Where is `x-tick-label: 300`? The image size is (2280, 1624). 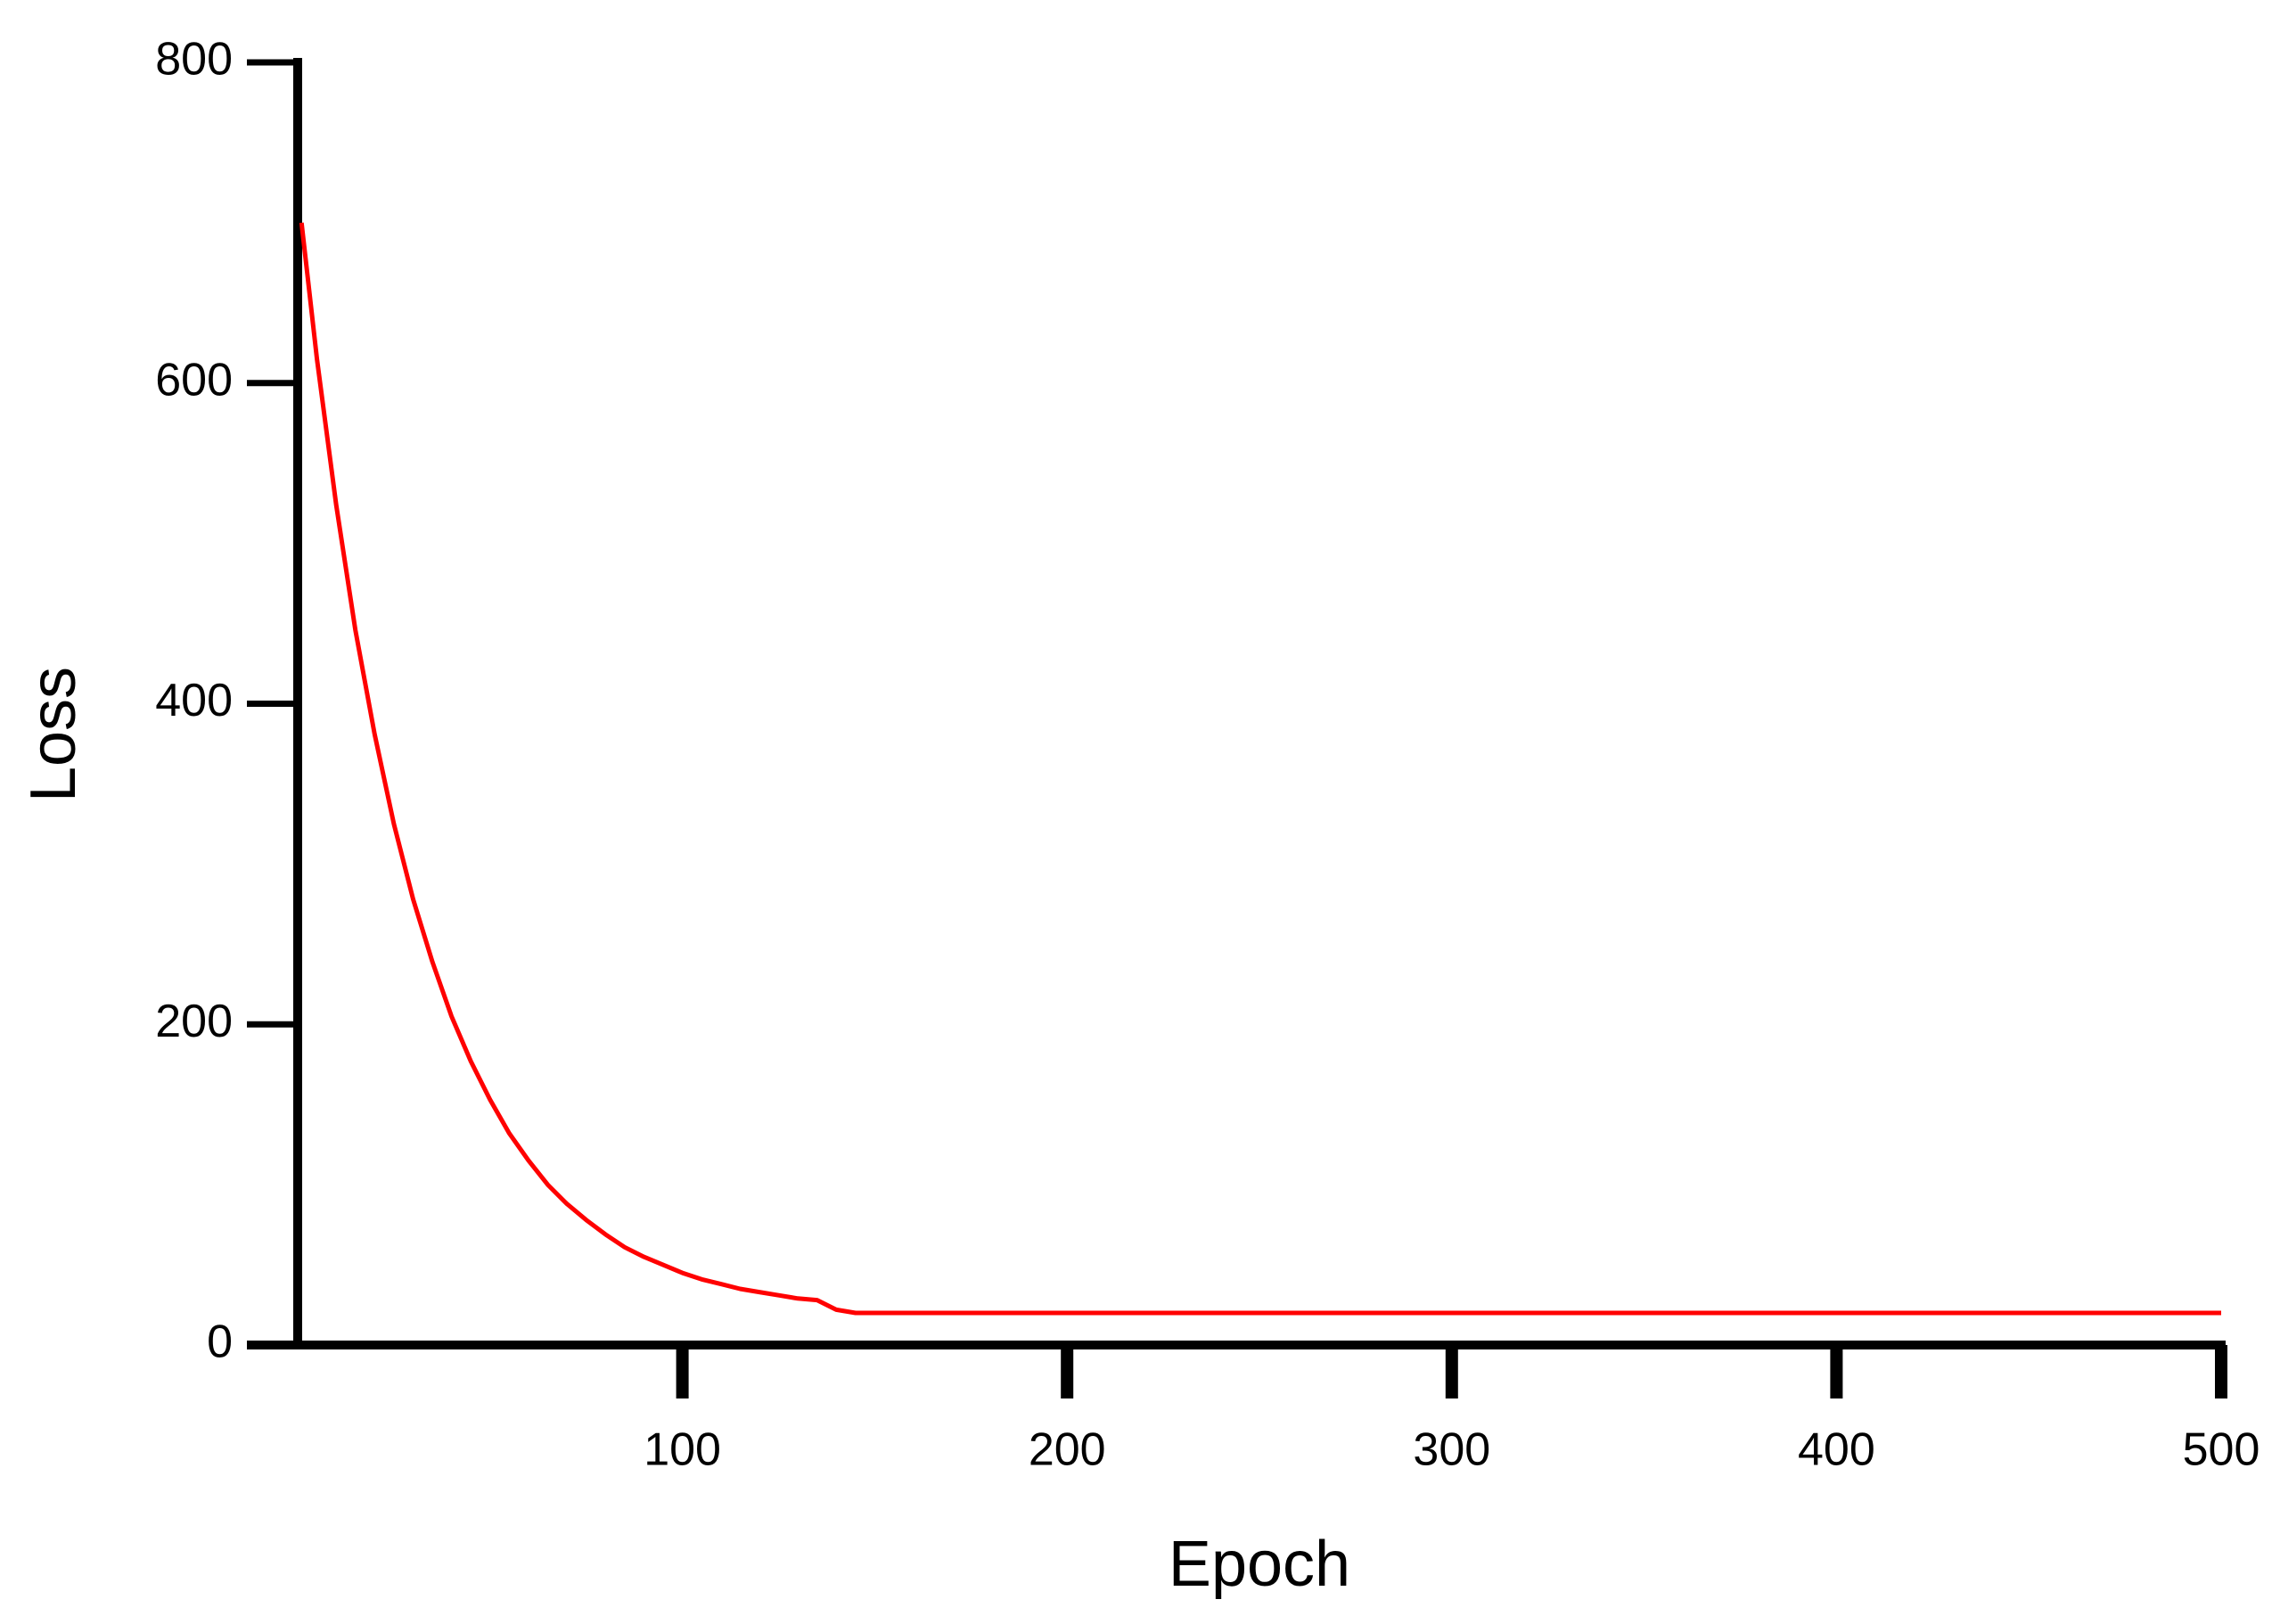 x-tick-label: 300 is located at coordinates (1451, 1450).